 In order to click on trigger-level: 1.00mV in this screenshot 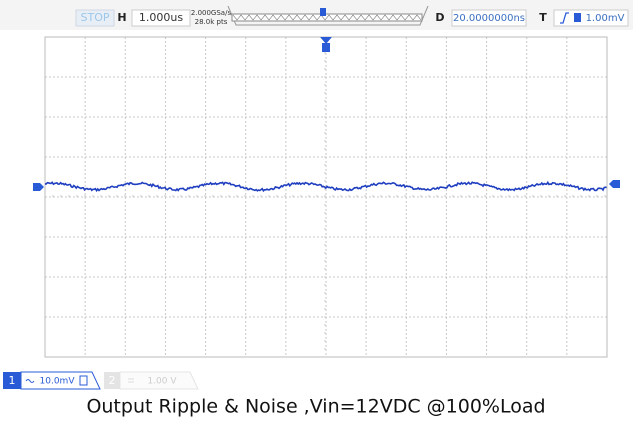, I will do `click(605, 18)`.